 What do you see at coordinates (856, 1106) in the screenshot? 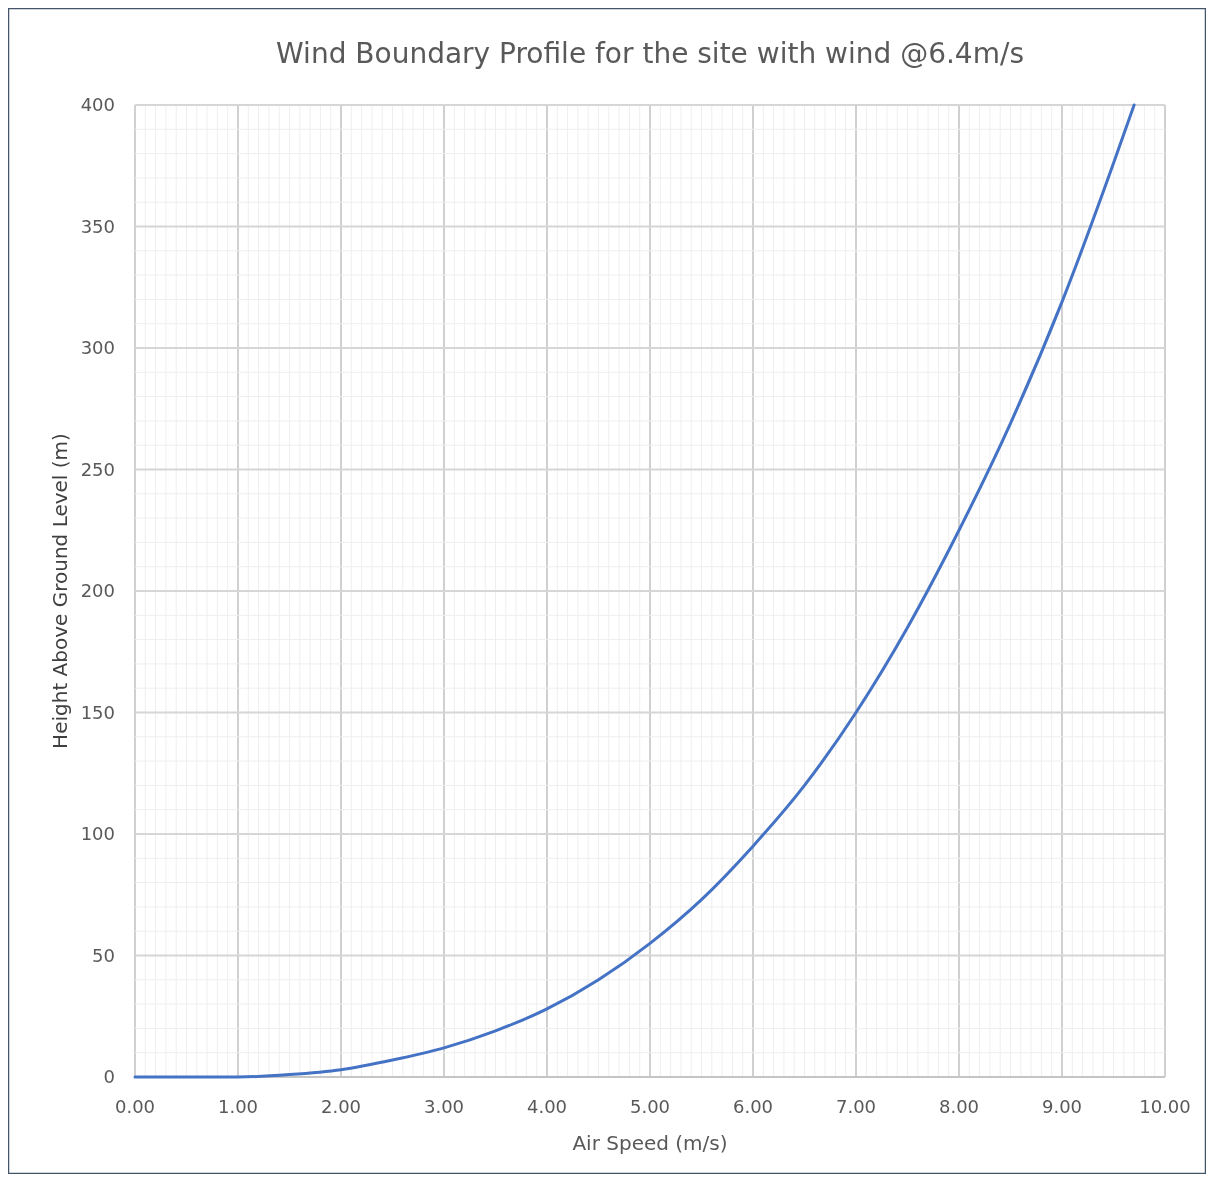
I see `x-tick-label: 7.00` at bounding box center [856, 1106].